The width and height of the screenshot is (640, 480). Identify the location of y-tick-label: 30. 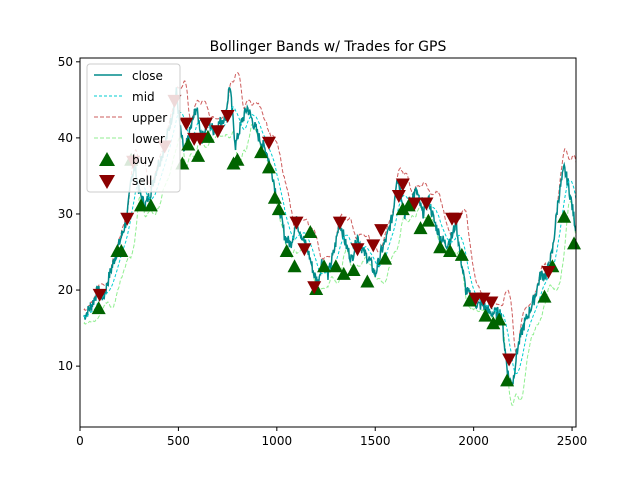
(65, 214).